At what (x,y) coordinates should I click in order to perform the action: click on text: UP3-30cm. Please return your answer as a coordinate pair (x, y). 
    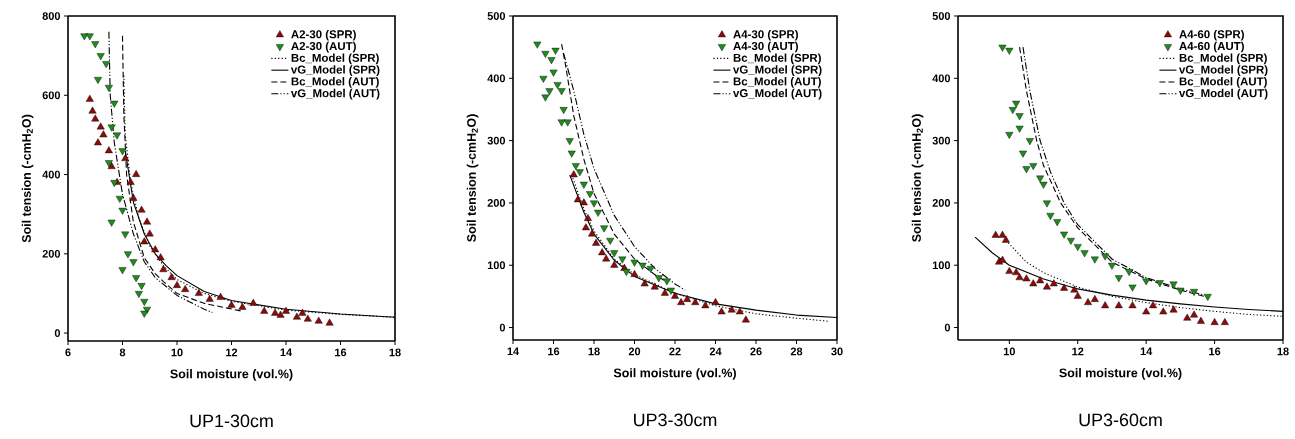
    Looking at the image, I should click on (675, 420).